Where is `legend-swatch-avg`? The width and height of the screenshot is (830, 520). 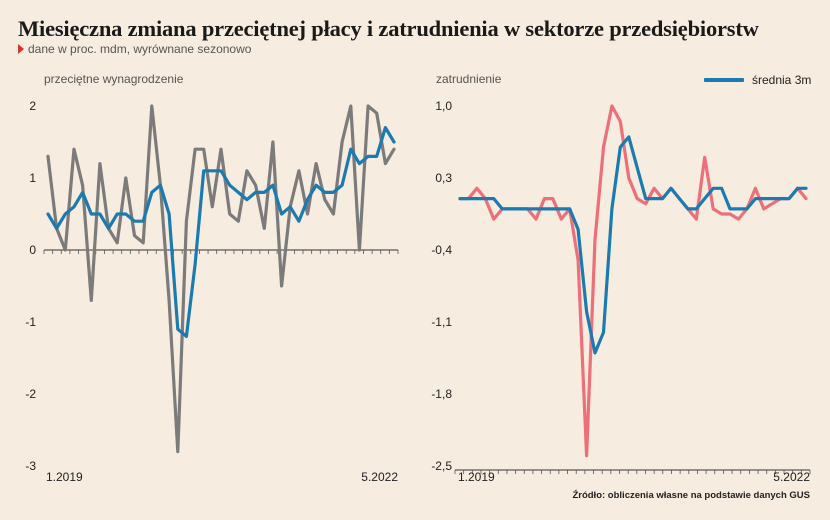 legend-swatch-avg is located at coordinates (724, 80).